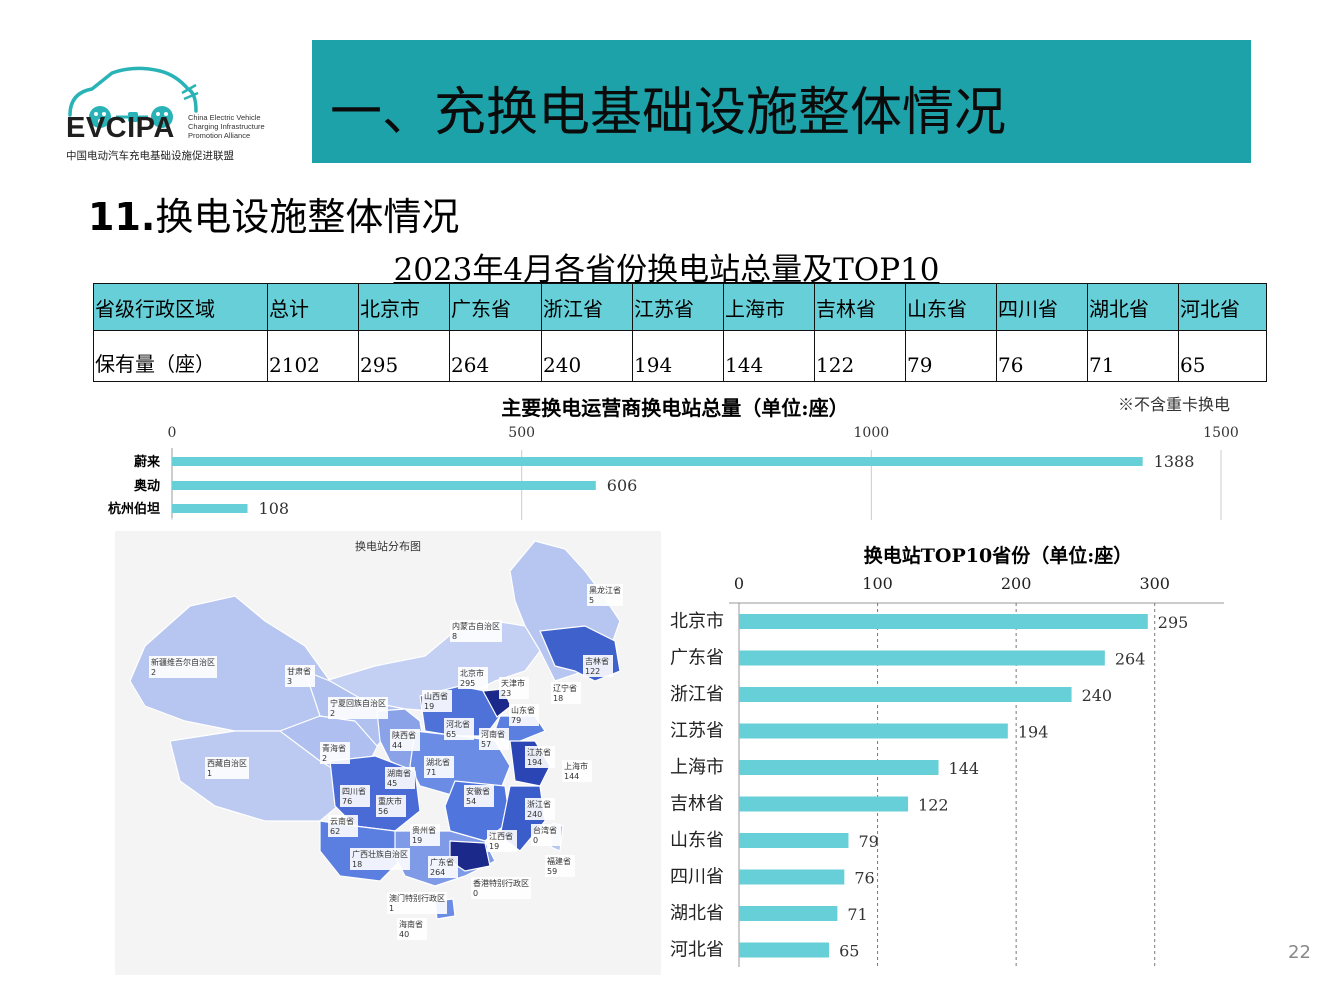  Describe the element at coordinates (587, 356) in the screenshot. I see `table-cell: 240` at that location.